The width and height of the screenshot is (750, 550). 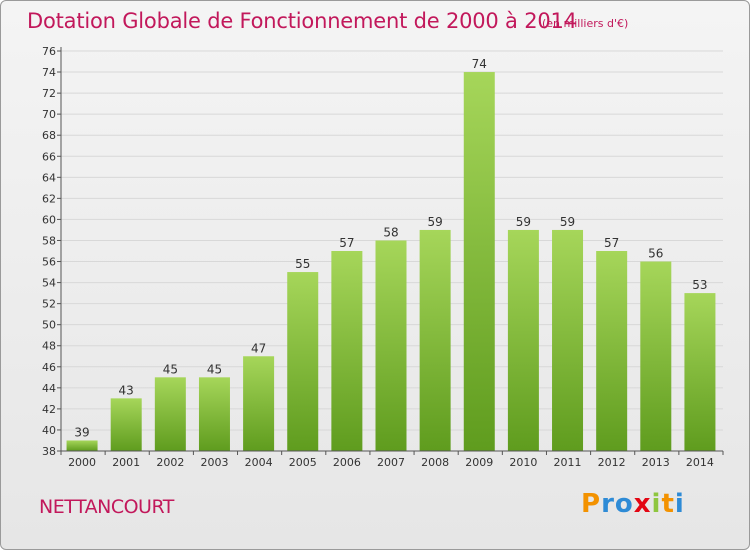 I want to click on y-tick-label: 76, so click(x=49, y=51).